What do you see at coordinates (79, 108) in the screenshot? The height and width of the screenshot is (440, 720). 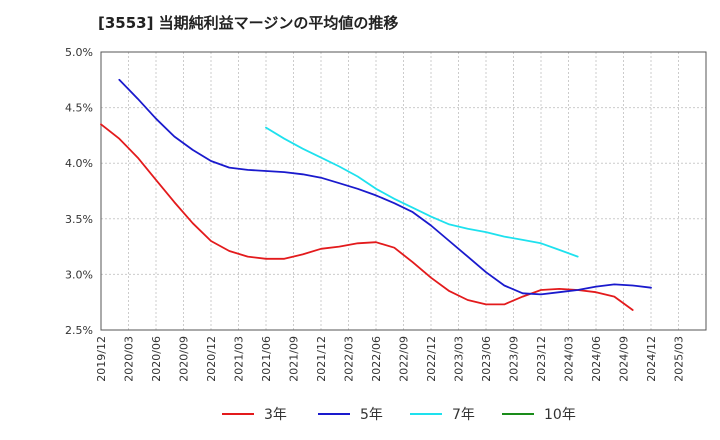 I see `y-tick-label: 4.5%` at bounding box center [79, 108].